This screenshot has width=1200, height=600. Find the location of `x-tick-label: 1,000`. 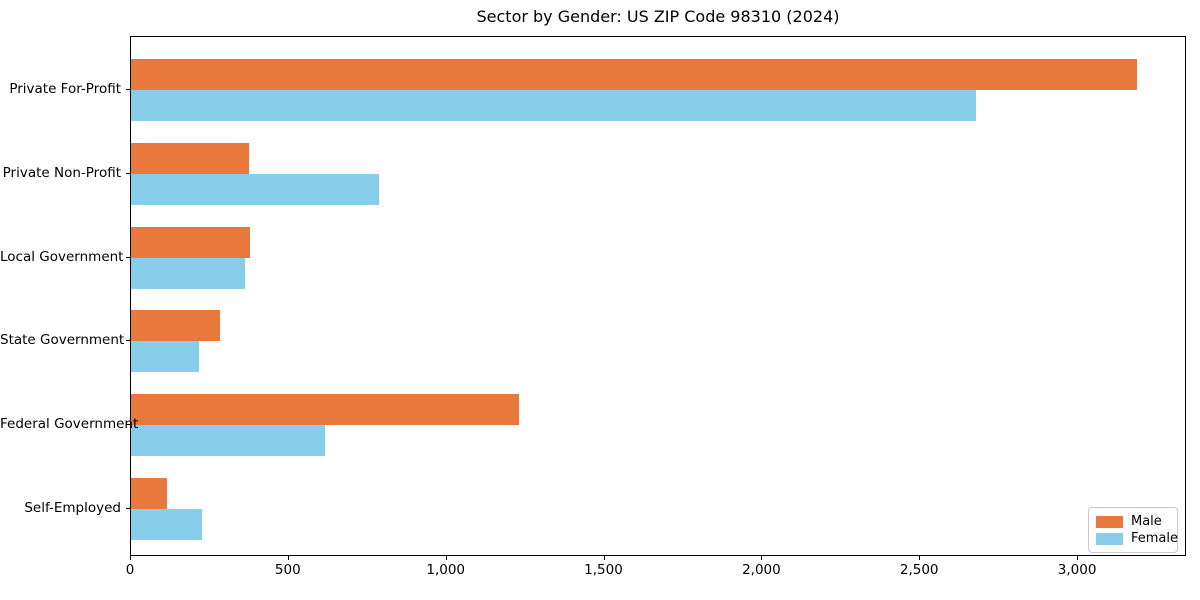

x-tick-label: 1,000 is located at coordinates (446, 570).